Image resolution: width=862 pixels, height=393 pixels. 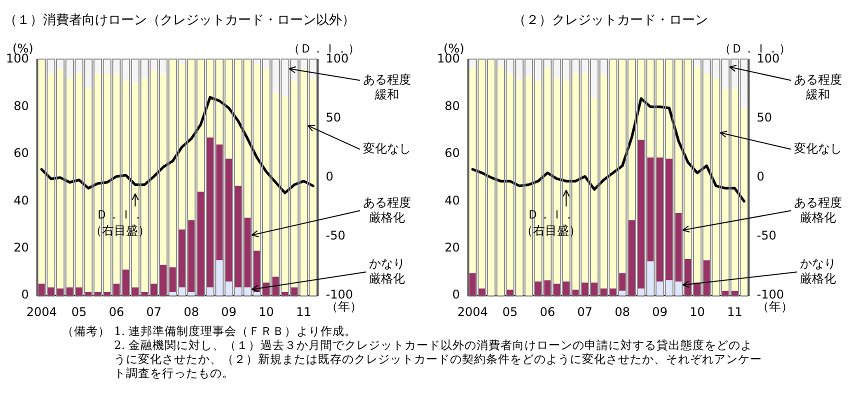 What do you see at coordinates (344, 307) in the screenshot?
I see `x-axis-title: （年）` at bounding box center [344, 307].